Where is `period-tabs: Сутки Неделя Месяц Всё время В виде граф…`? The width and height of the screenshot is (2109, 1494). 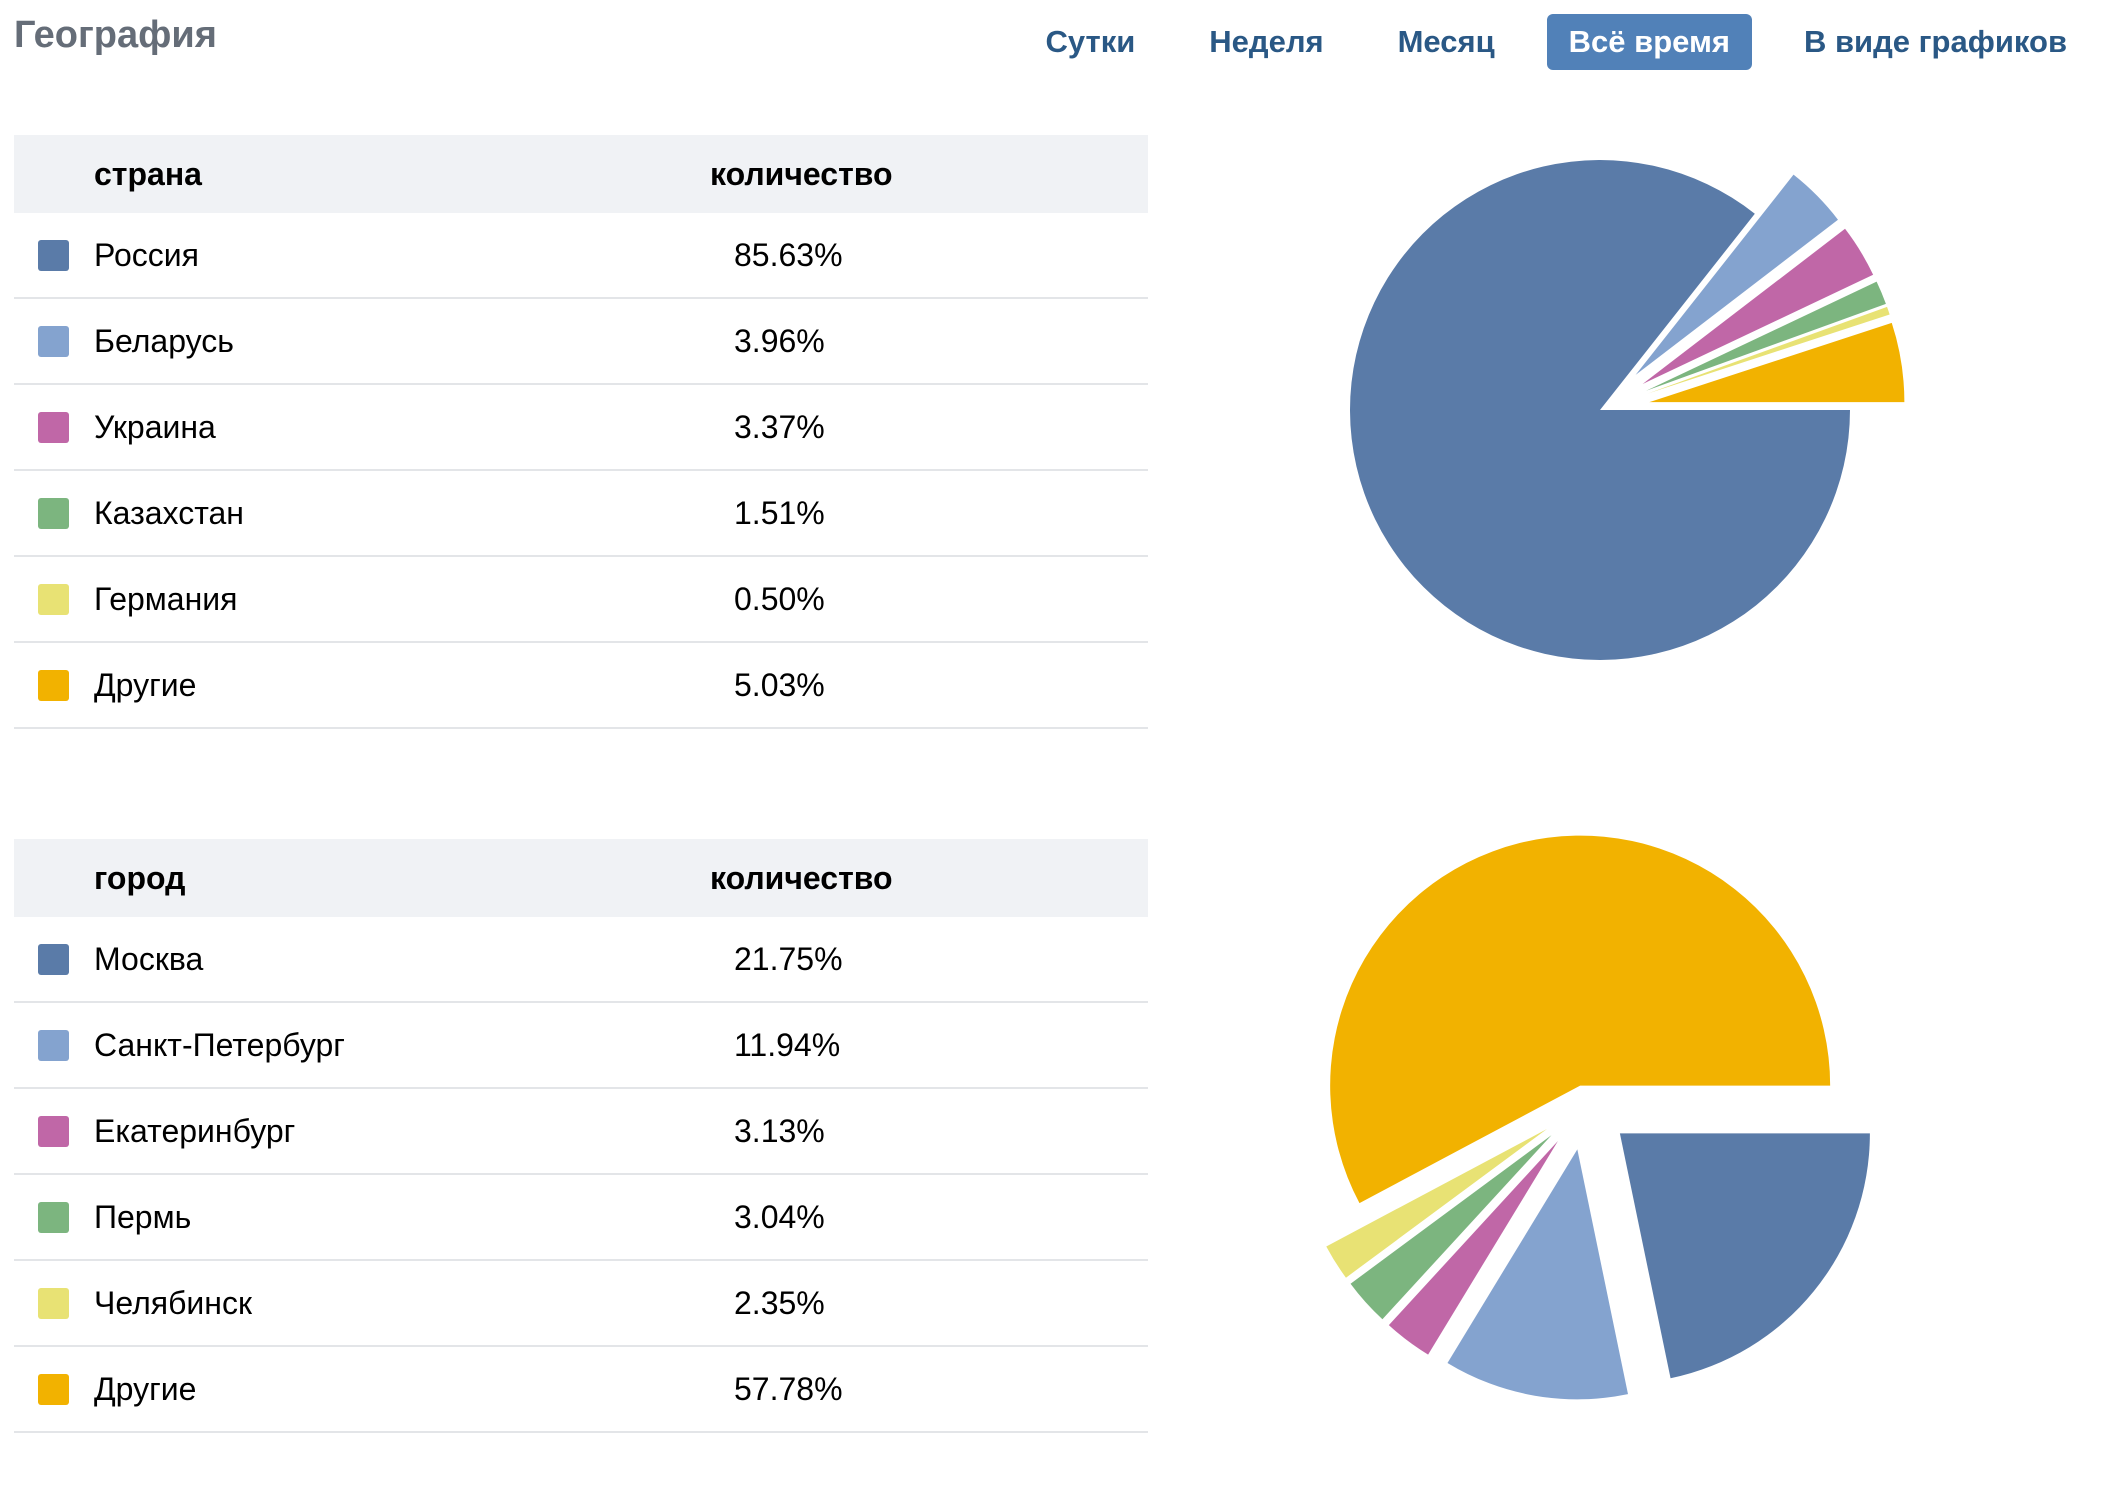 period-tabs: Сутки Неделя Месяц Всё время В виде граф… is located at coordinates (1541, 42).